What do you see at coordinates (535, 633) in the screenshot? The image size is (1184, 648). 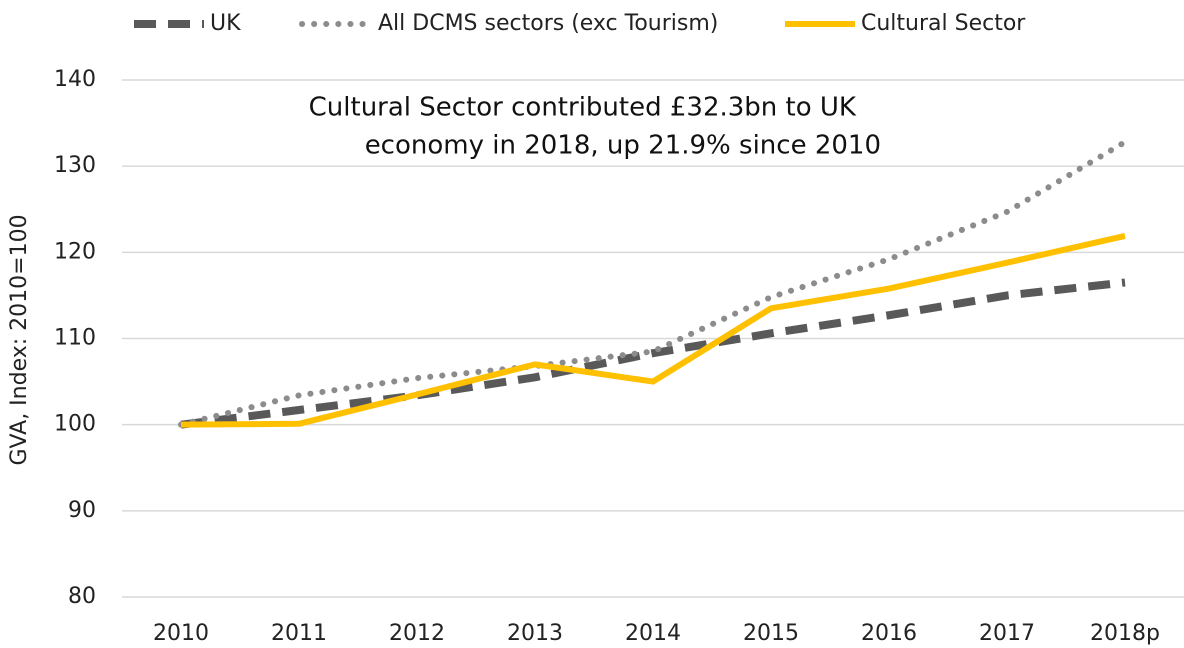 I see `x-tick-label: 2013` at bounding box center [535, 633].